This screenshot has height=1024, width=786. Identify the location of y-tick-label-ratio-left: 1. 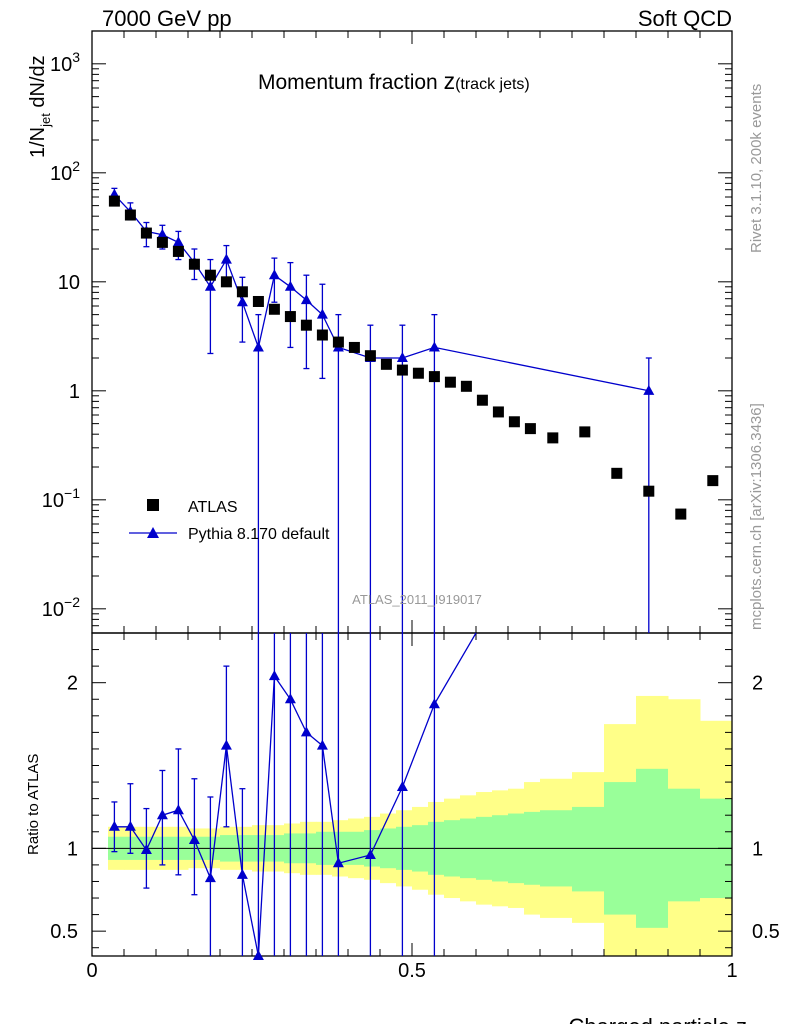
(72, 849).